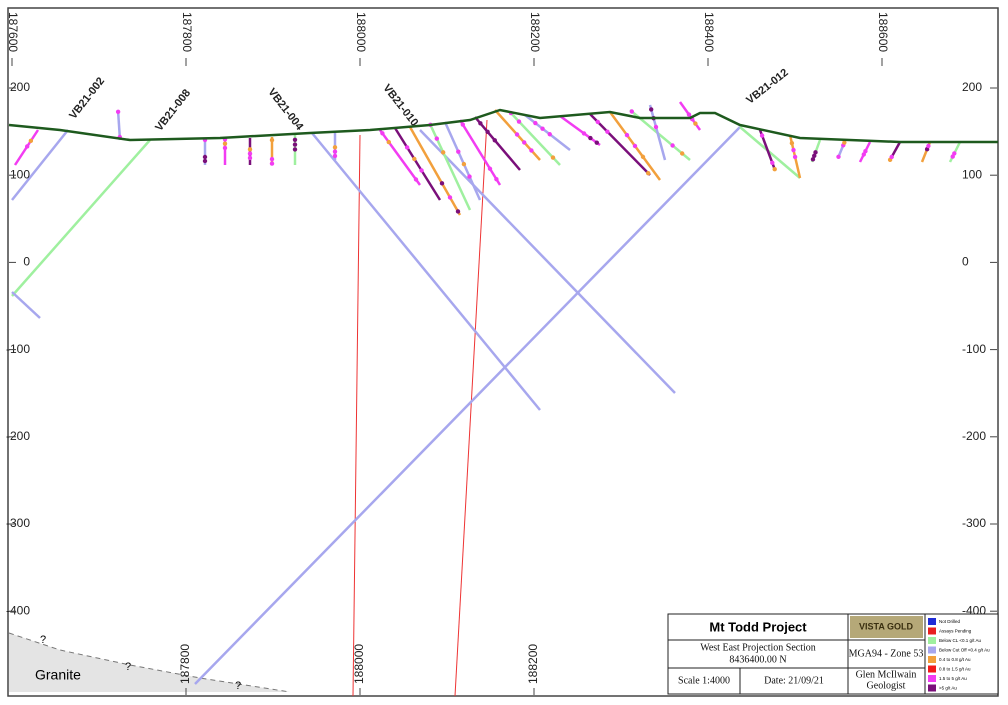 The height and width of the screenshot is (705, 1008). I want to click on x-tick-label: 188200, so click(535, 32).